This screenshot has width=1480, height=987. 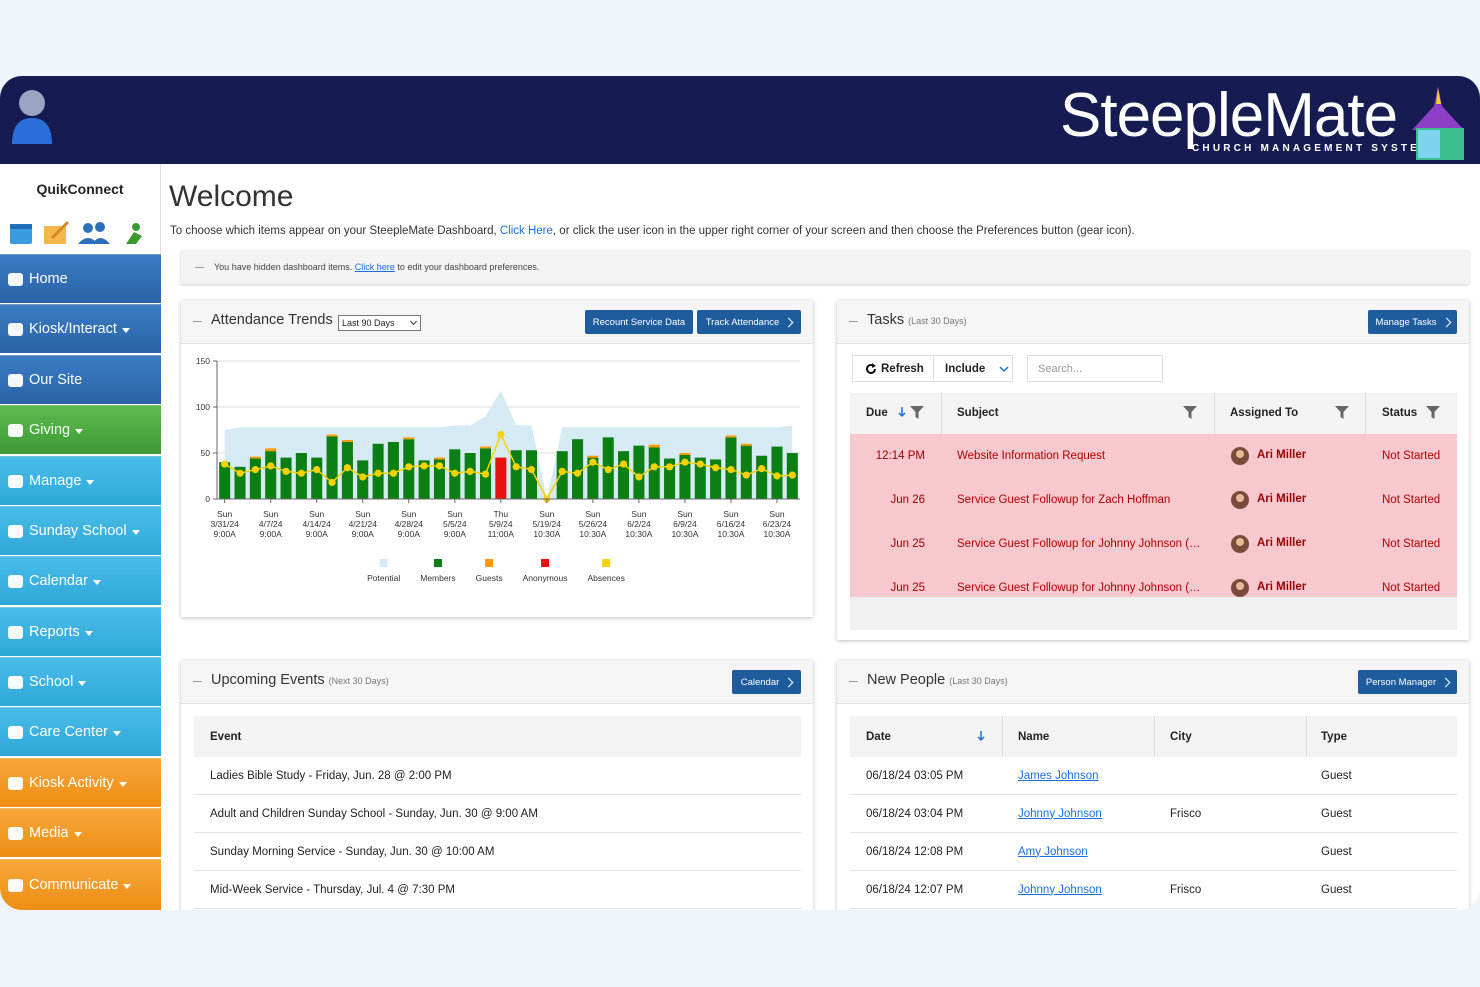 I want to click on include-dropdown: Include, so click(x=973, y=368).